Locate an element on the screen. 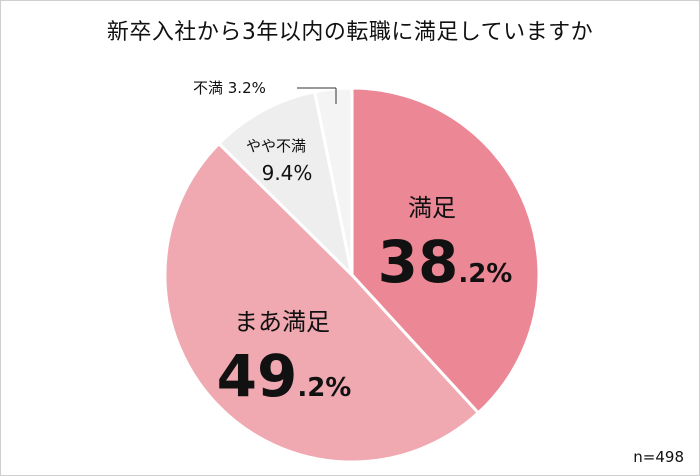  slice-value-somewhat-satisfied: 49.2% is located at coordinates (284, 376).